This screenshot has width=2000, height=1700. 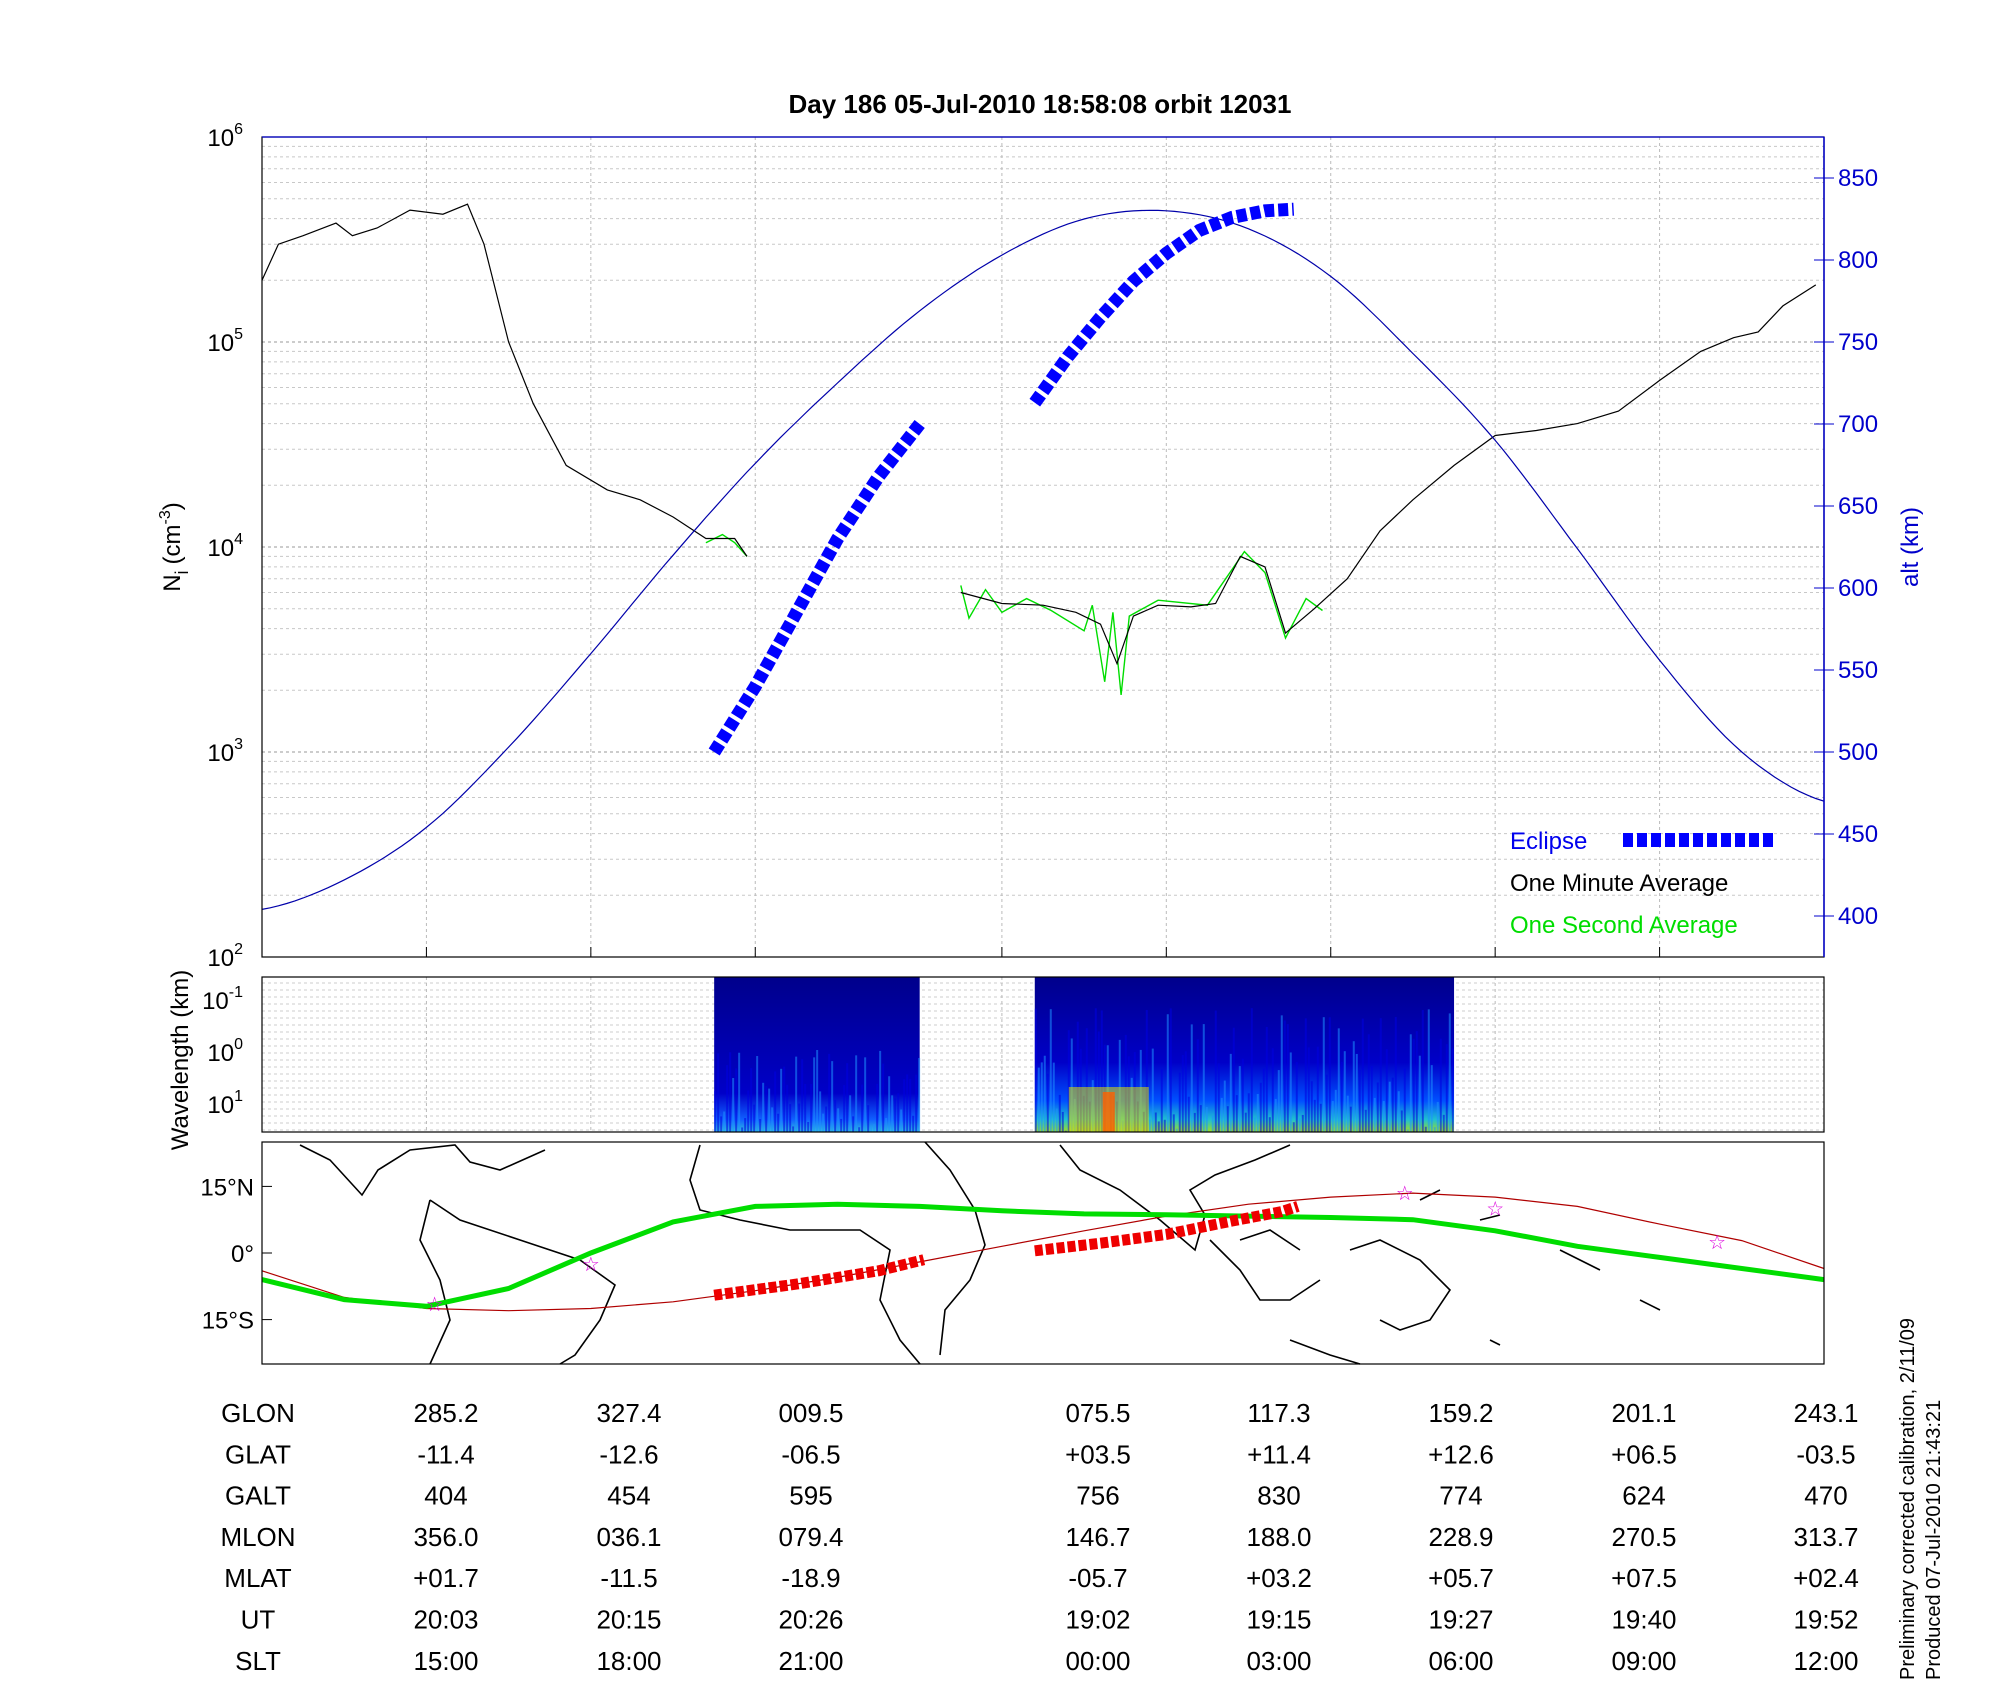 What do you see at coordinates (1858, 588) in the screenshot?
I see `y2tick-label: 600` at bounding box center [1858, 588].